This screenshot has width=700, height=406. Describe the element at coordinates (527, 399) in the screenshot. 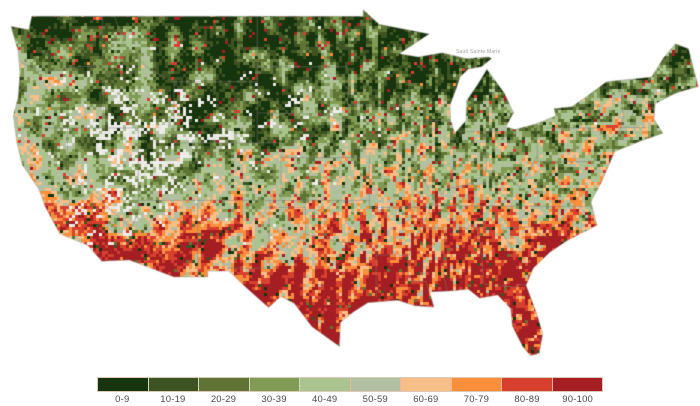

I see `legend-bin-label: 80-89` at that location.